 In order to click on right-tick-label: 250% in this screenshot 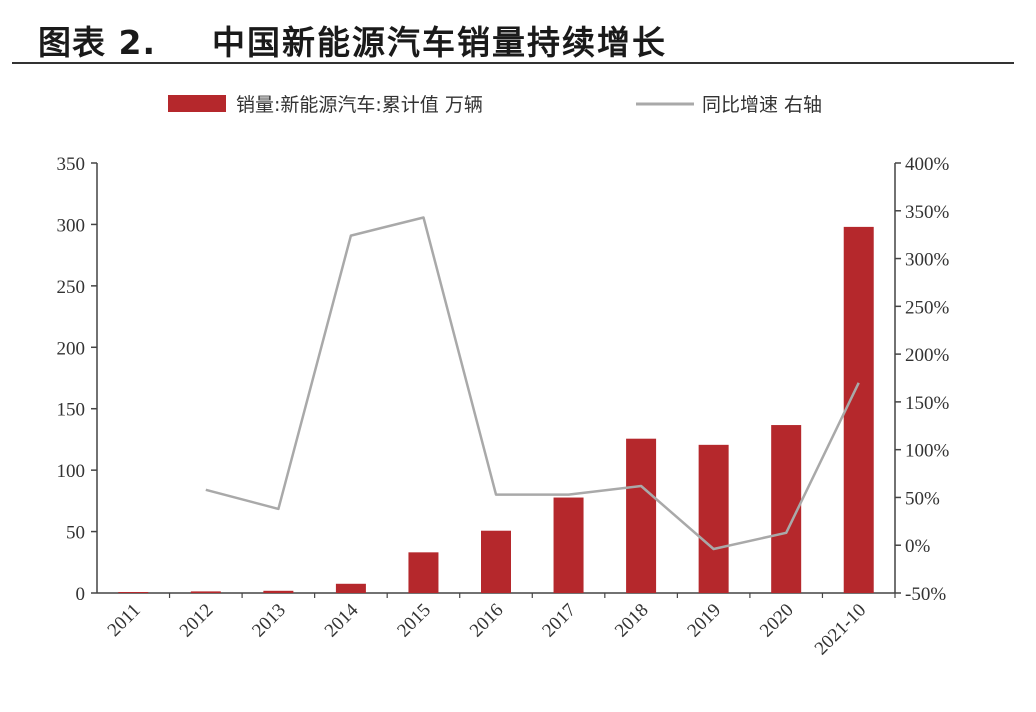, I will do `click(927, 307)`.